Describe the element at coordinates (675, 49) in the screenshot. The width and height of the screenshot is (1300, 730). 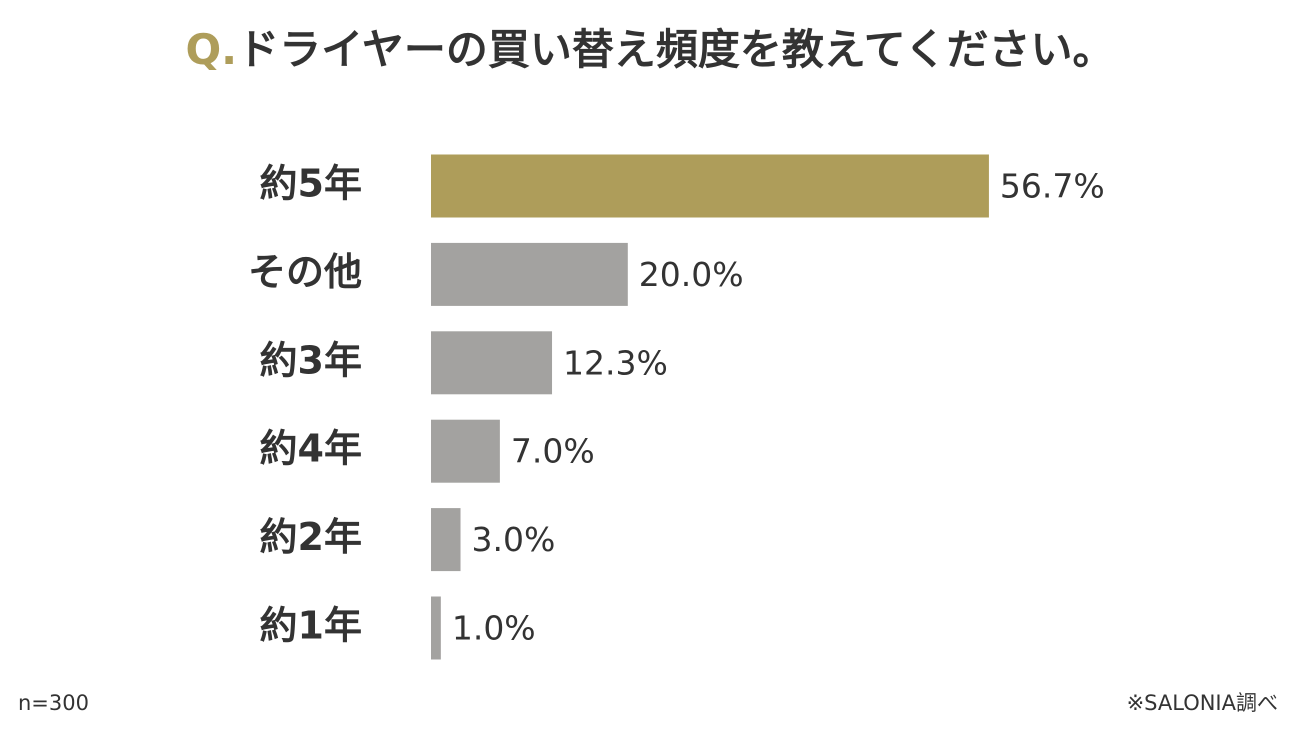
I see `chart-title: ドライヤーの買い替え頻度を教えてください。` at that location.